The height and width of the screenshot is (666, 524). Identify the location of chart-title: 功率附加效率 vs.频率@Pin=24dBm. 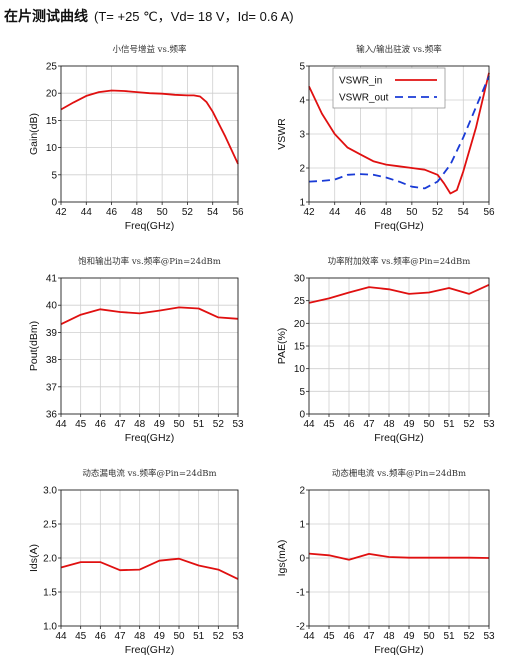
(399, 261).